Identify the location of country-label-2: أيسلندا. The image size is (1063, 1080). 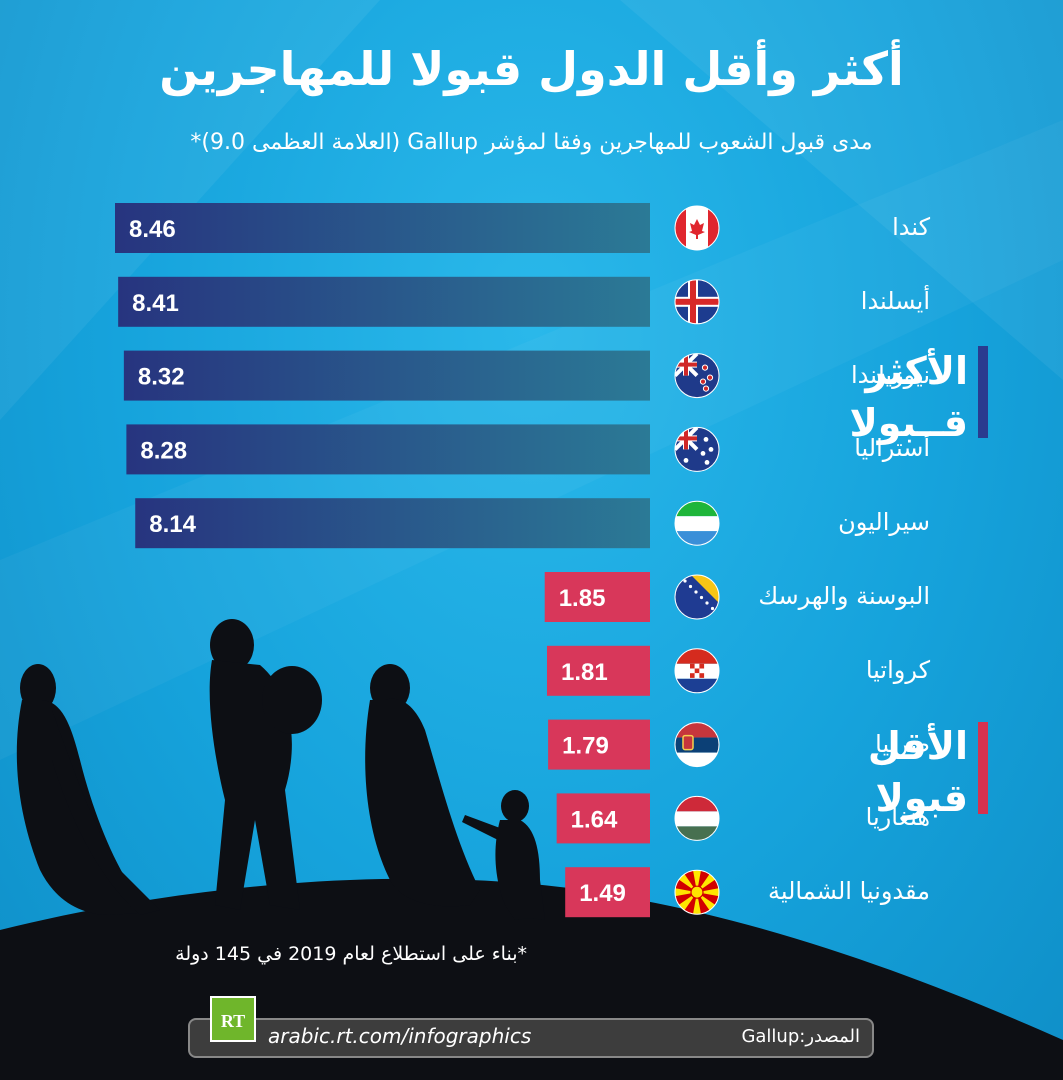
(895, 300).